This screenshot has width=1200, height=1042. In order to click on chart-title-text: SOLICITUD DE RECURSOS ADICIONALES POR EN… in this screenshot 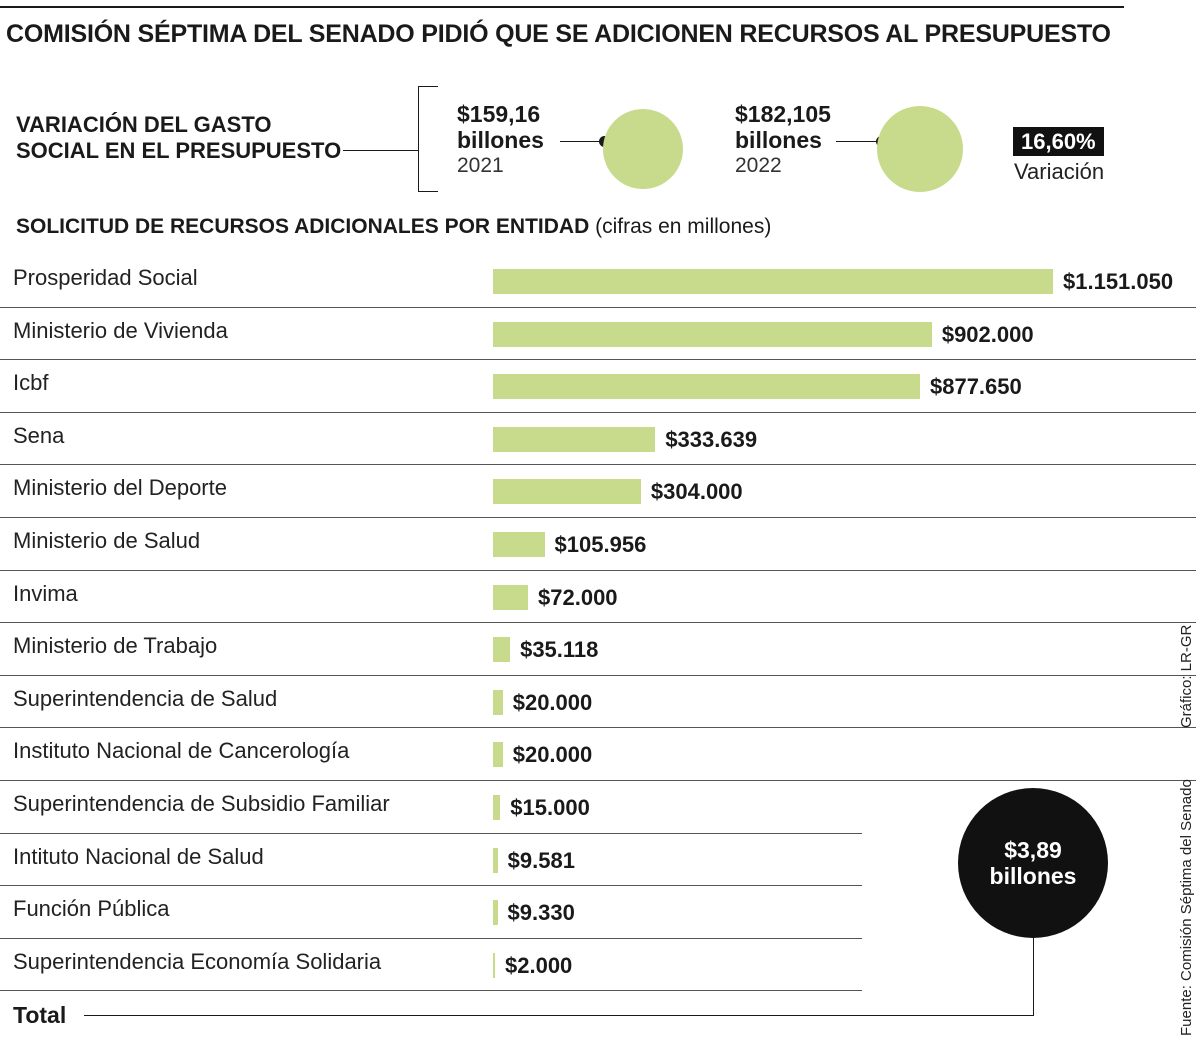, I will do `click(303, 226)`.